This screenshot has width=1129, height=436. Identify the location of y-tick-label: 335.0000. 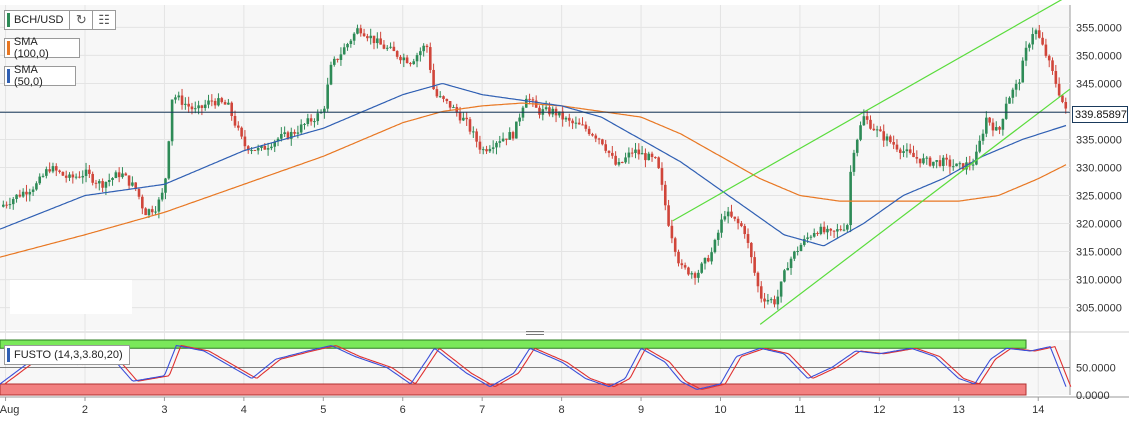
(1099, 140).